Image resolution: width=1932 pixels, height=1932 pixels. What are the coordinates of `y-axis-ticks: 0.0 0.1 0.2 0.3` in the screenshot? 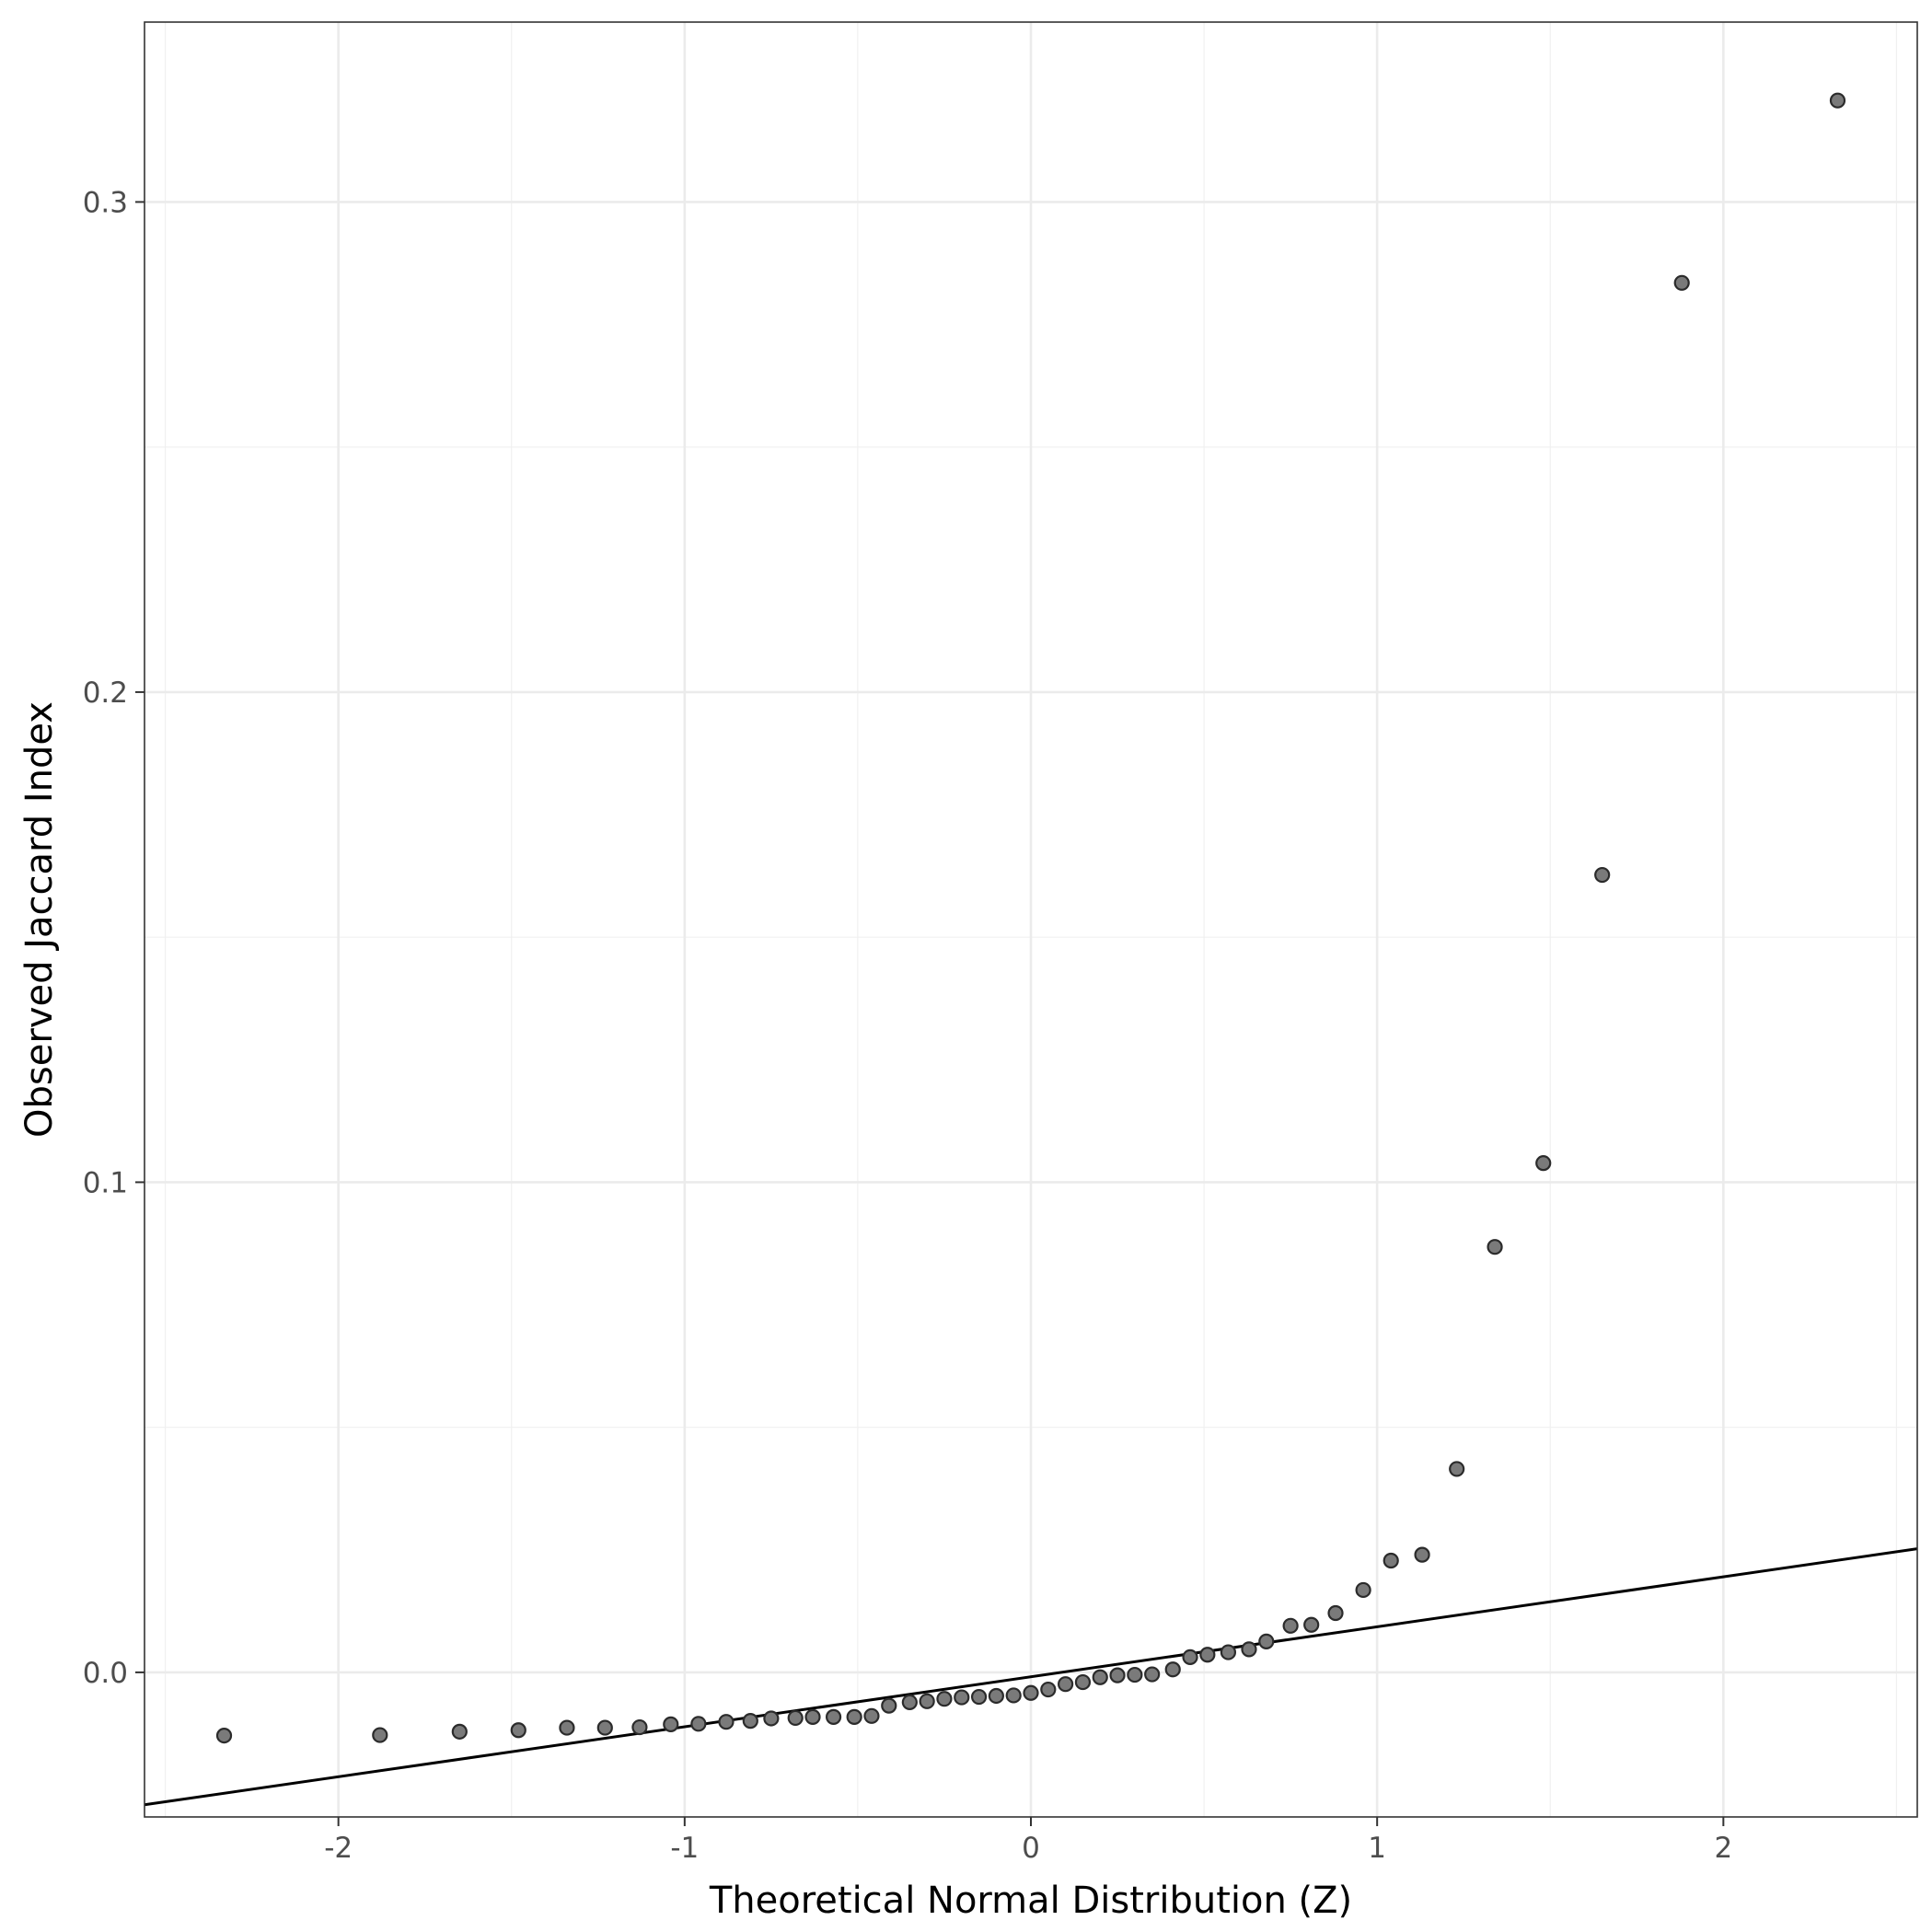 It's located at (114, 938).